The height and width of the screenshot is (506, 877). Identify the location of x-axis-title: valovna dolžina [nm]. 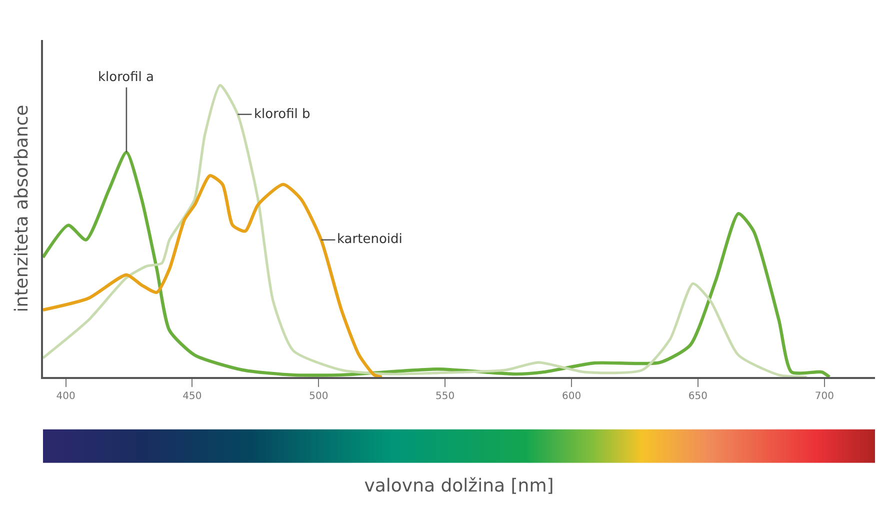
(459, 486).